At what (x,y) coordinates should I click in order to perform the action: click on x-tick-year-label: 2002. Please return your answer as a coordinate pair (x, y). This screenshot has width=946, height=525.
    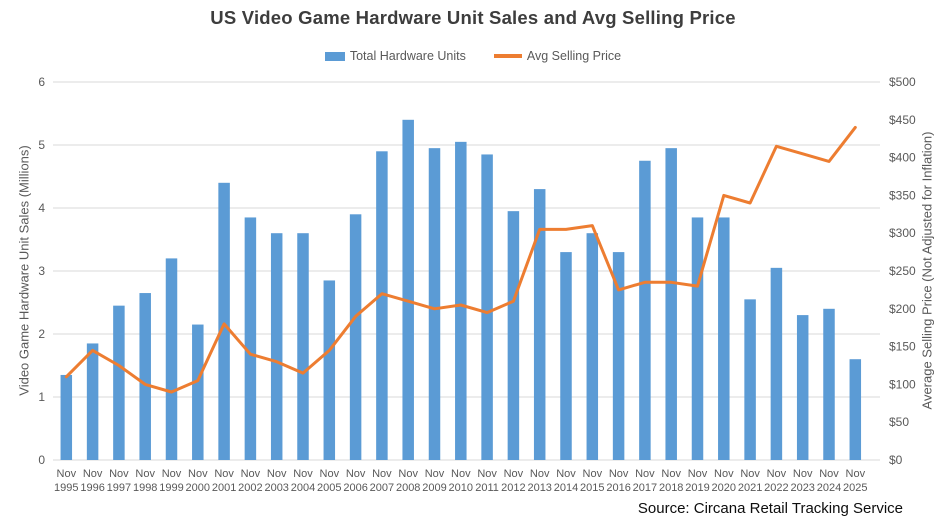
    Looking at the image, I should click on (250, 488).